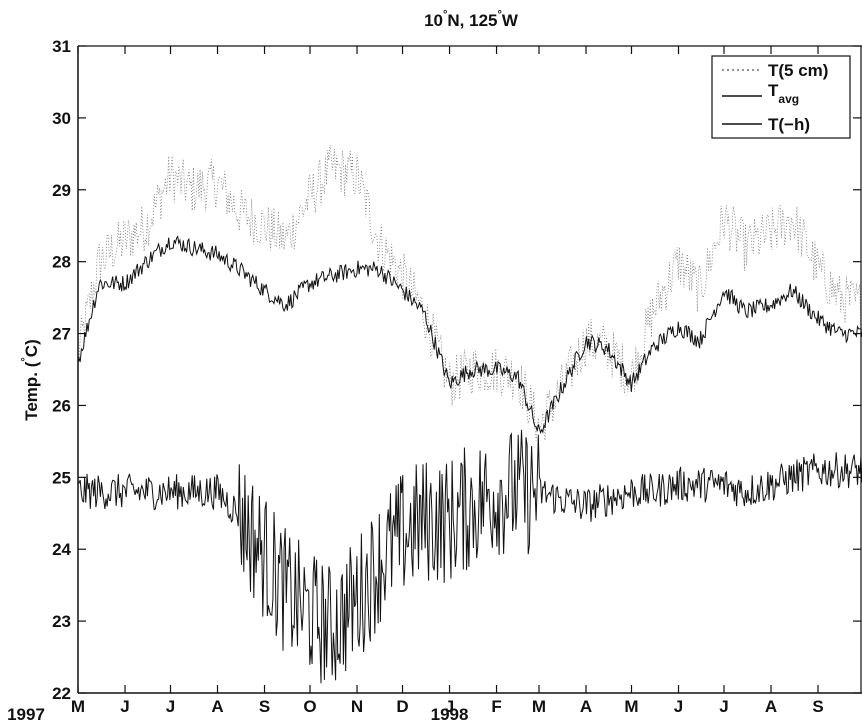  Describe the element at coordinates (402, 706) in the screenshot. I see `x-tick-label-7: D` at that location.